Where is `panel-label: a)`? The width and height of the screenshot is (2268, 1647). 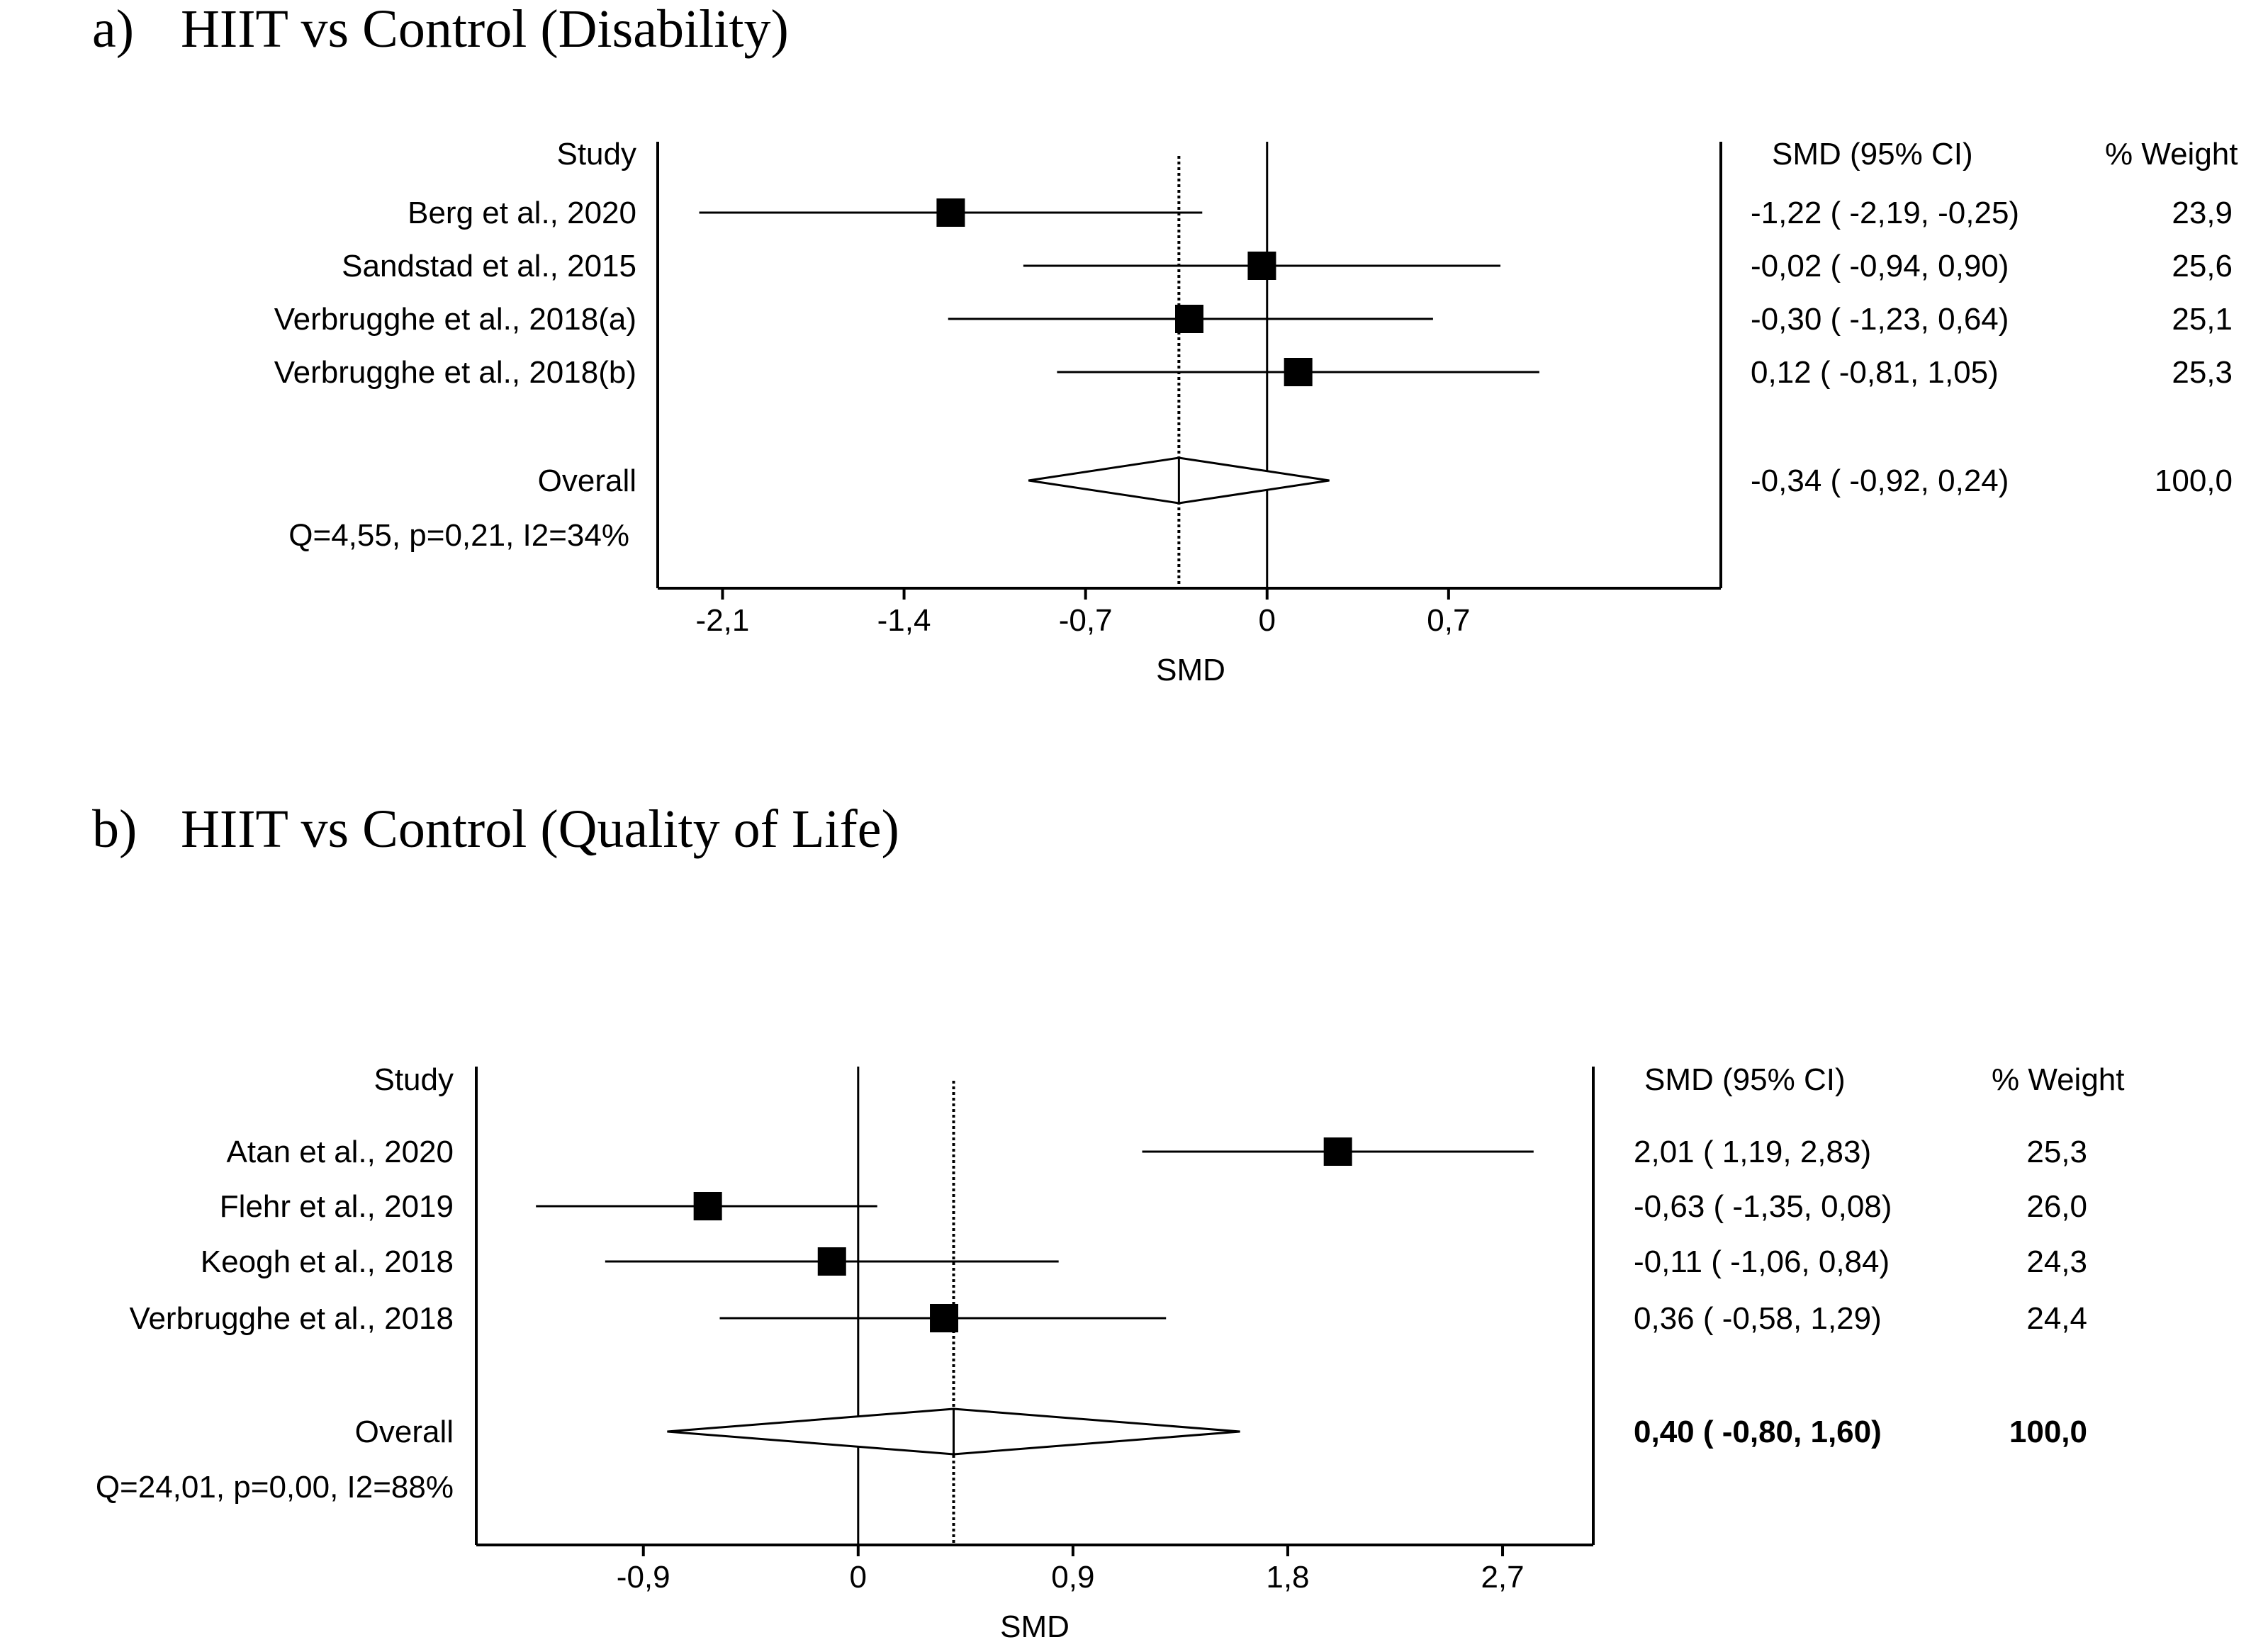
panel-label: a) is located at coordinates (113, 30).